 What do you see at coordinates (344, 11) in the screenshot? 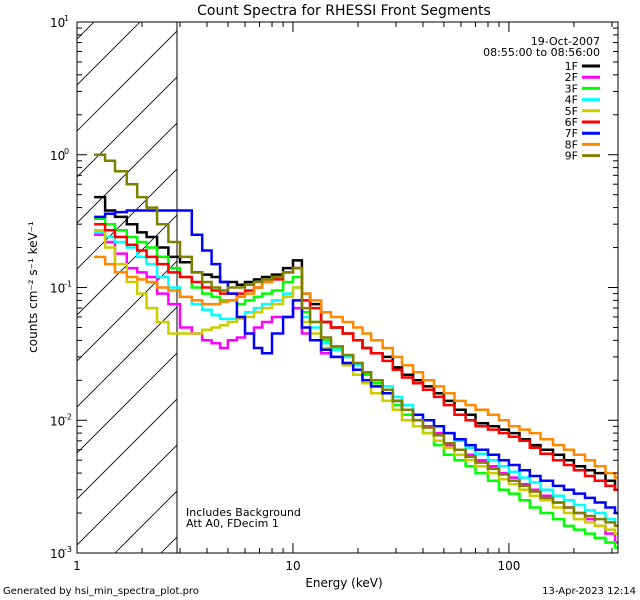
I see `chart-title: Count Spectra for RHESSI Front Segments` at bounding box center [344, 11].